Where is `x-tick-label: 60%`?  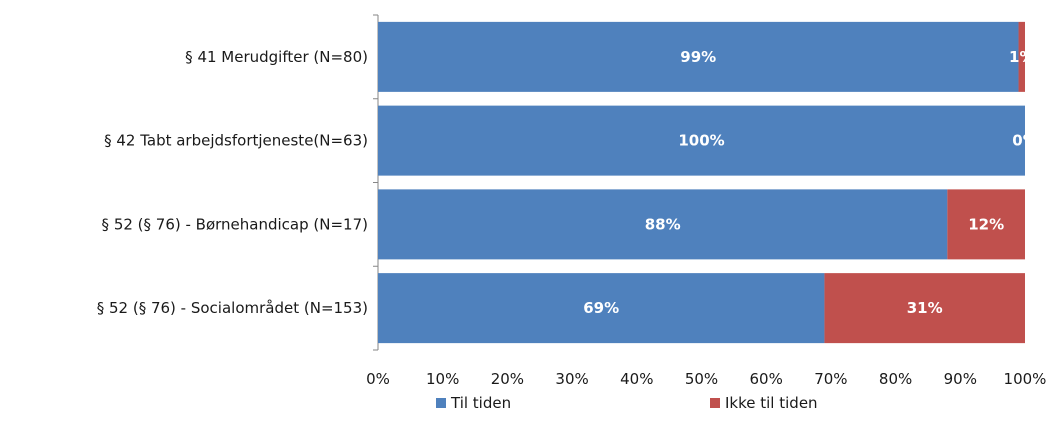 x-tick-label: 60% is located at coordinates (766, 379).